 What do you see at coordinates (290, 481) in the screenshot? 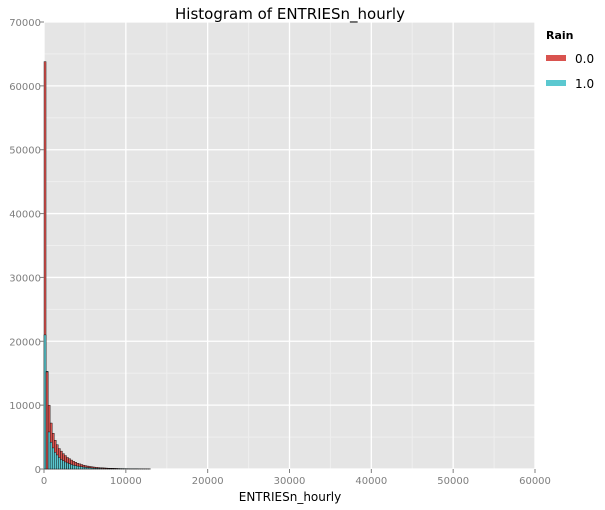
I see `x-tick-label: 30000` at bounding box center [290, 481].